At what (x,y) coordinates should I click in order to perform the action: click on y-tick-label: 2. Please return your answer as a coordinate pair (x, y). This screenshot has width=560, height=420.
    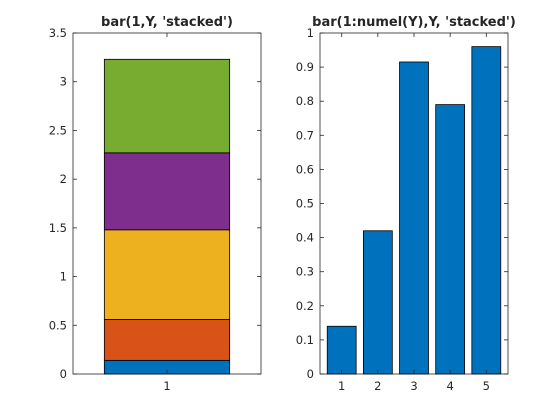
    Looking at the image, I should click on (63, 179).